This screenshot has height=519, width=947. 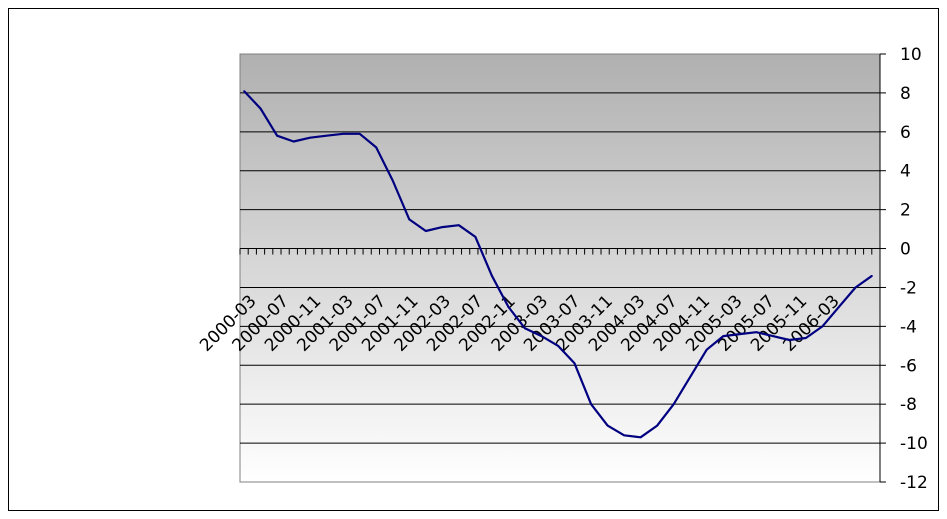 I want to click on y-axis: -12 -10 -8 -6 -4 -2 0 2 4 6 8 10, so click(x=903, y=269).